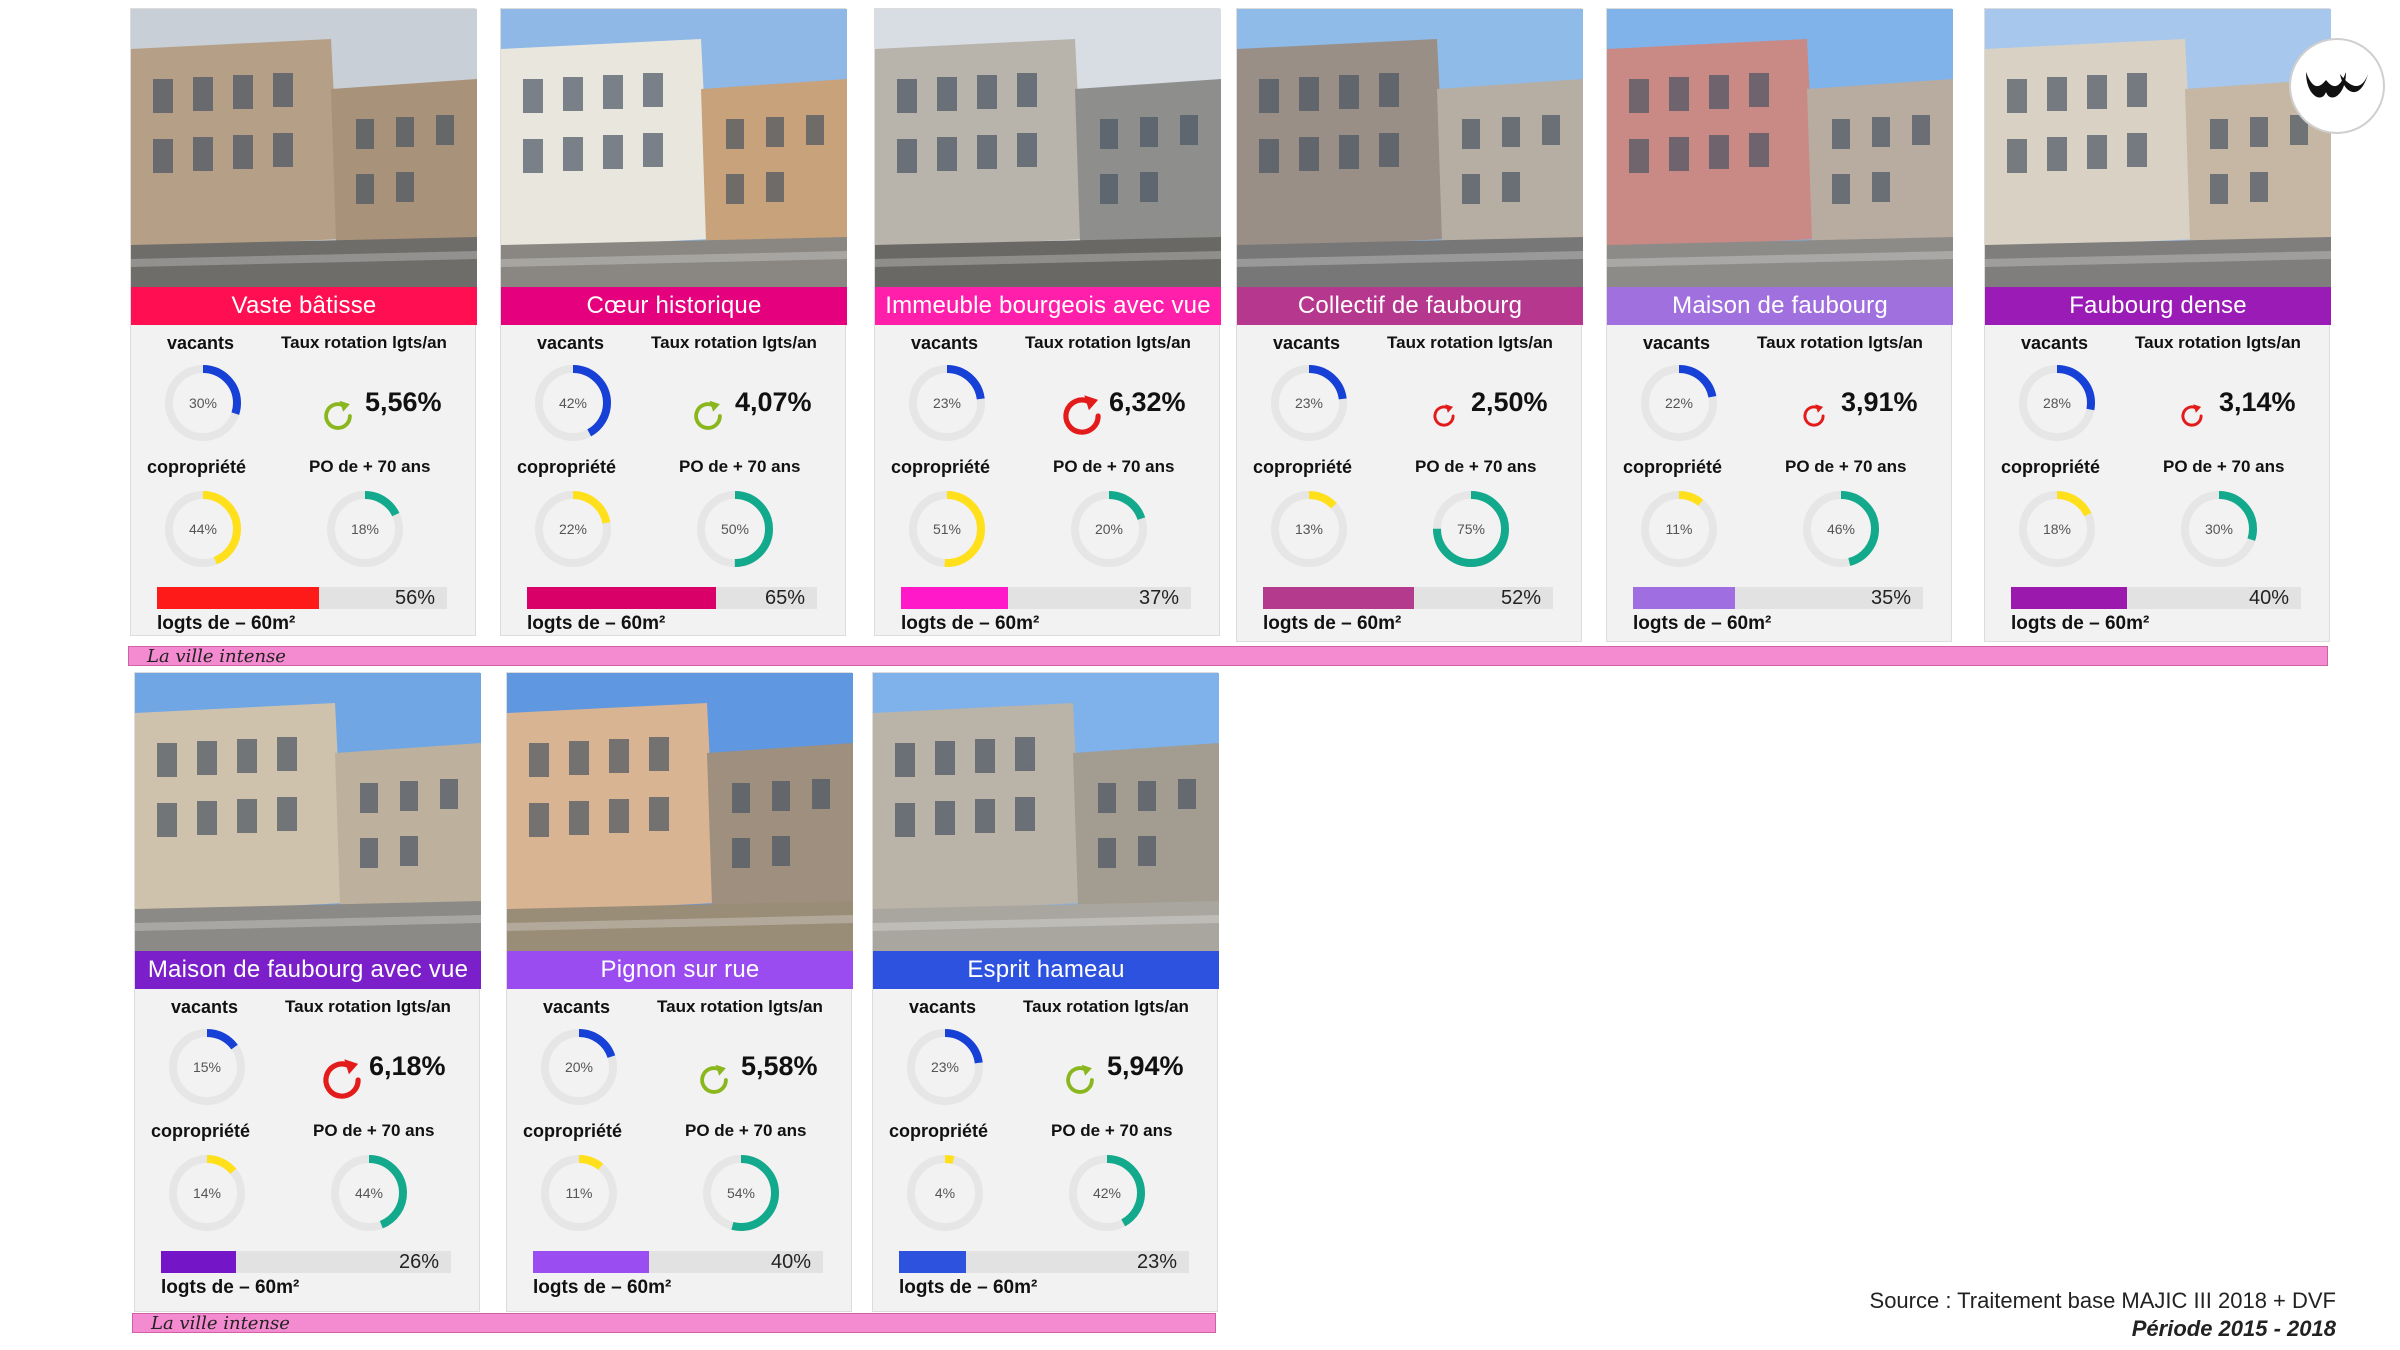  I want to click on vacants-ring: 15%, so click(207, 1067).